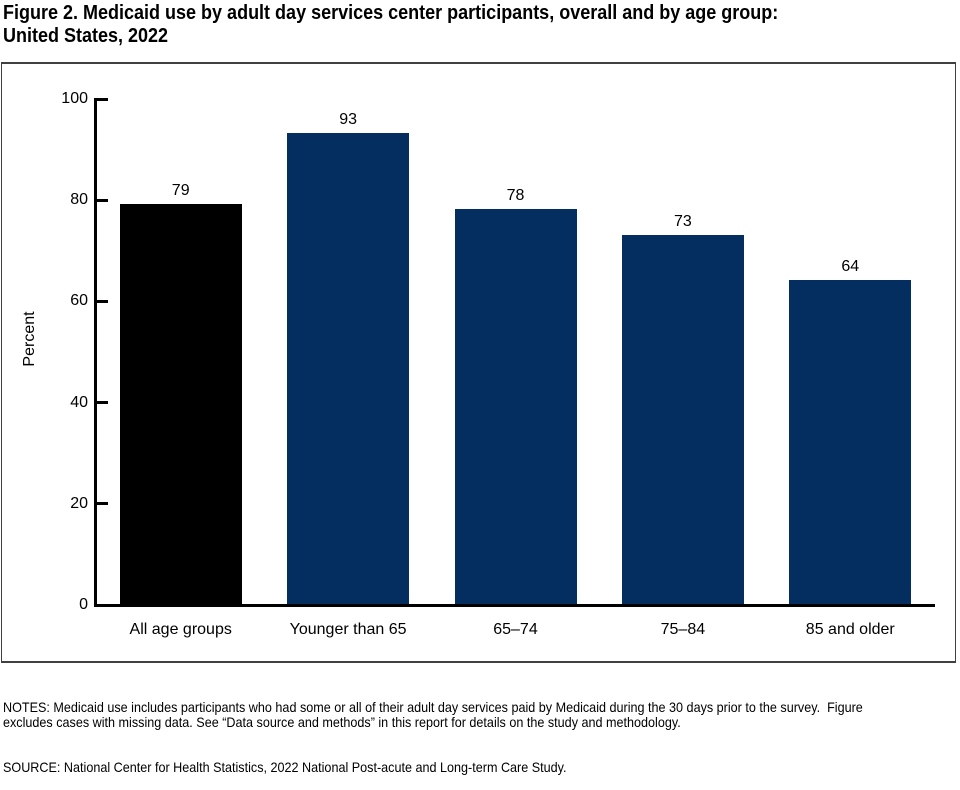  I want to click on bar-value-label: 64, so click(850, 267).